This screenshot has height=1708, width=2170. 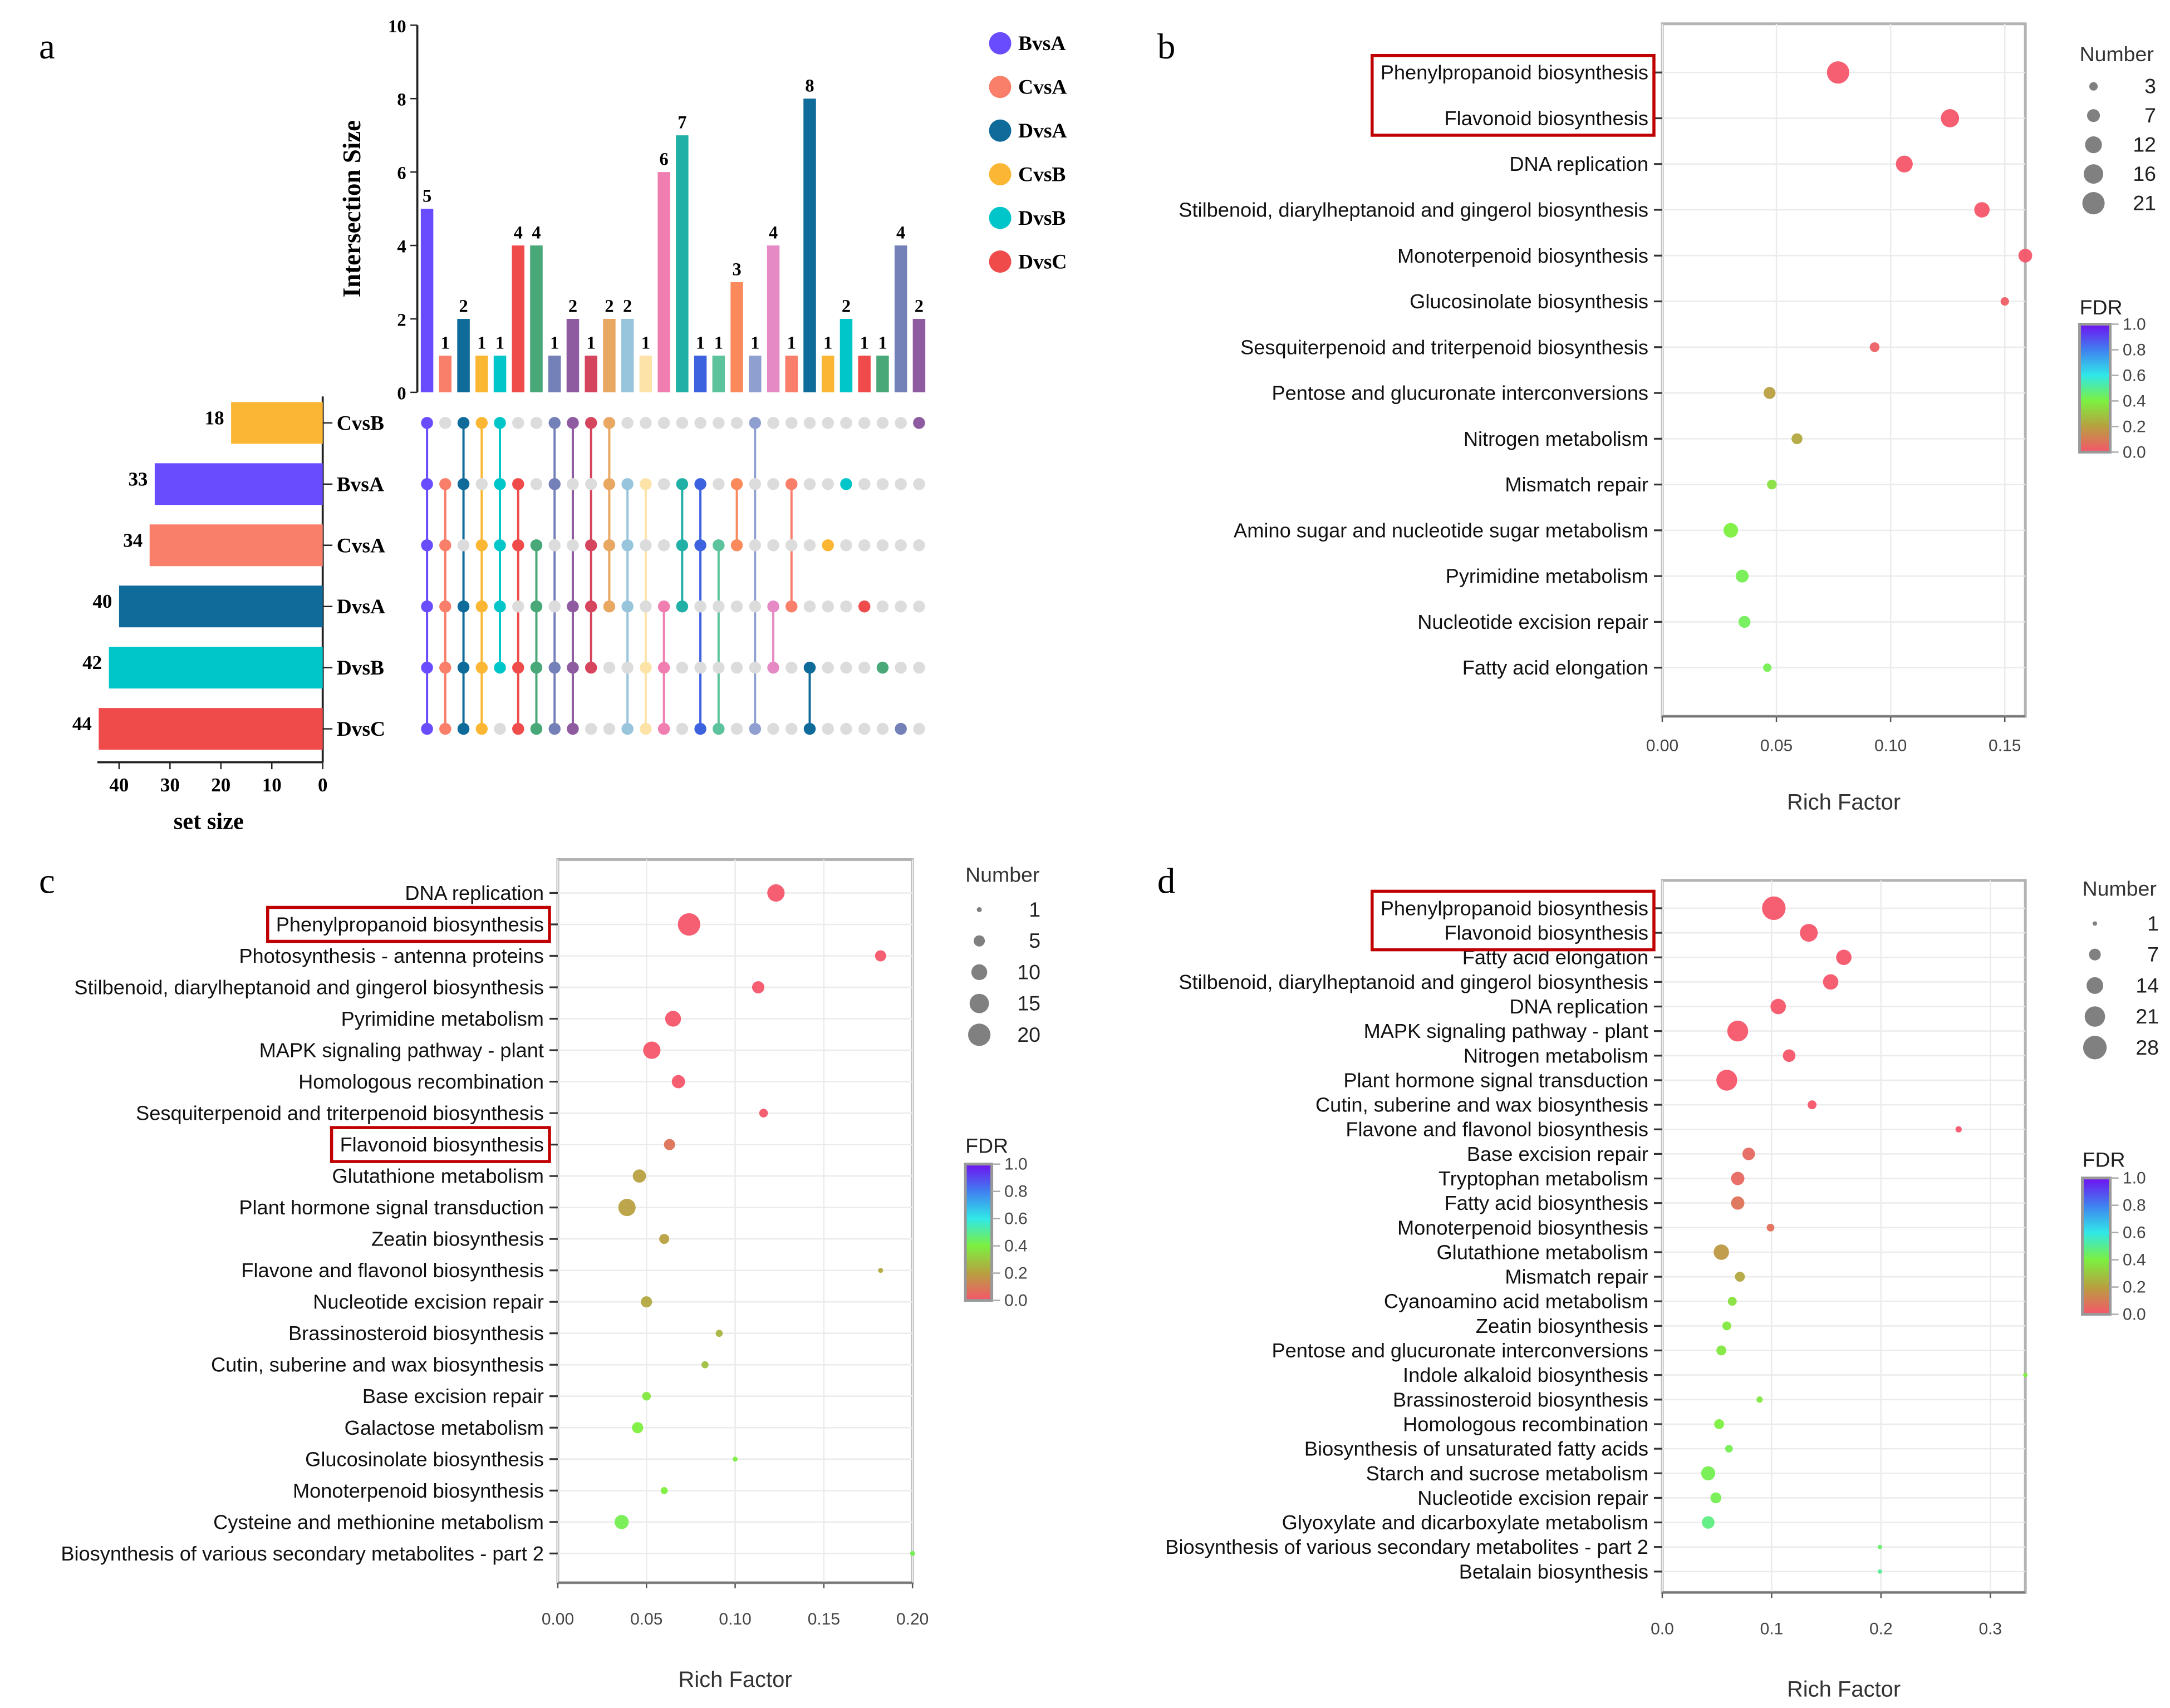 I want to click on x-tick-label: 0.0, so click(x=1662, y=1629).